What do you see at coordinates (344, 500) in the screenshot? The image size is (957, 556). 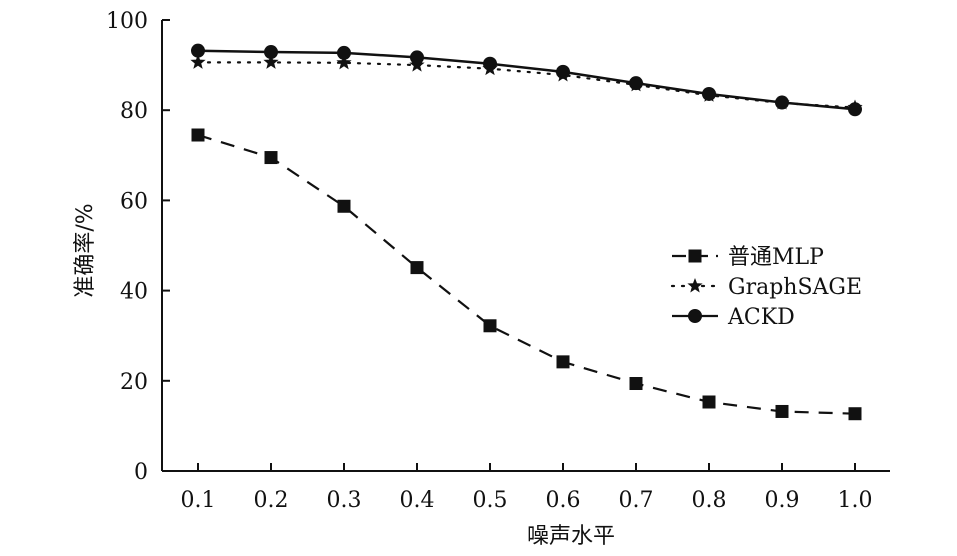 I see `x-tick-label: 0.3` at bounding box center [344, 500].